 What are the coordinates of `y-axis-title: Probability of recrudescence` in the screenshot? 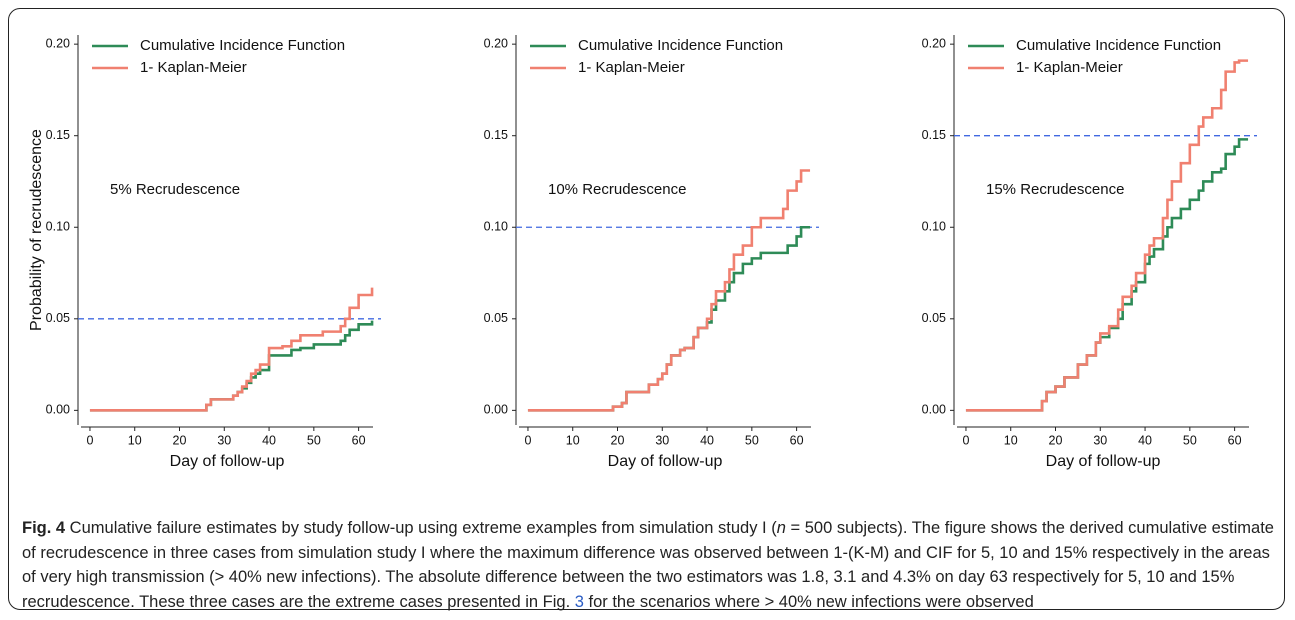 It's located at (36, 230).